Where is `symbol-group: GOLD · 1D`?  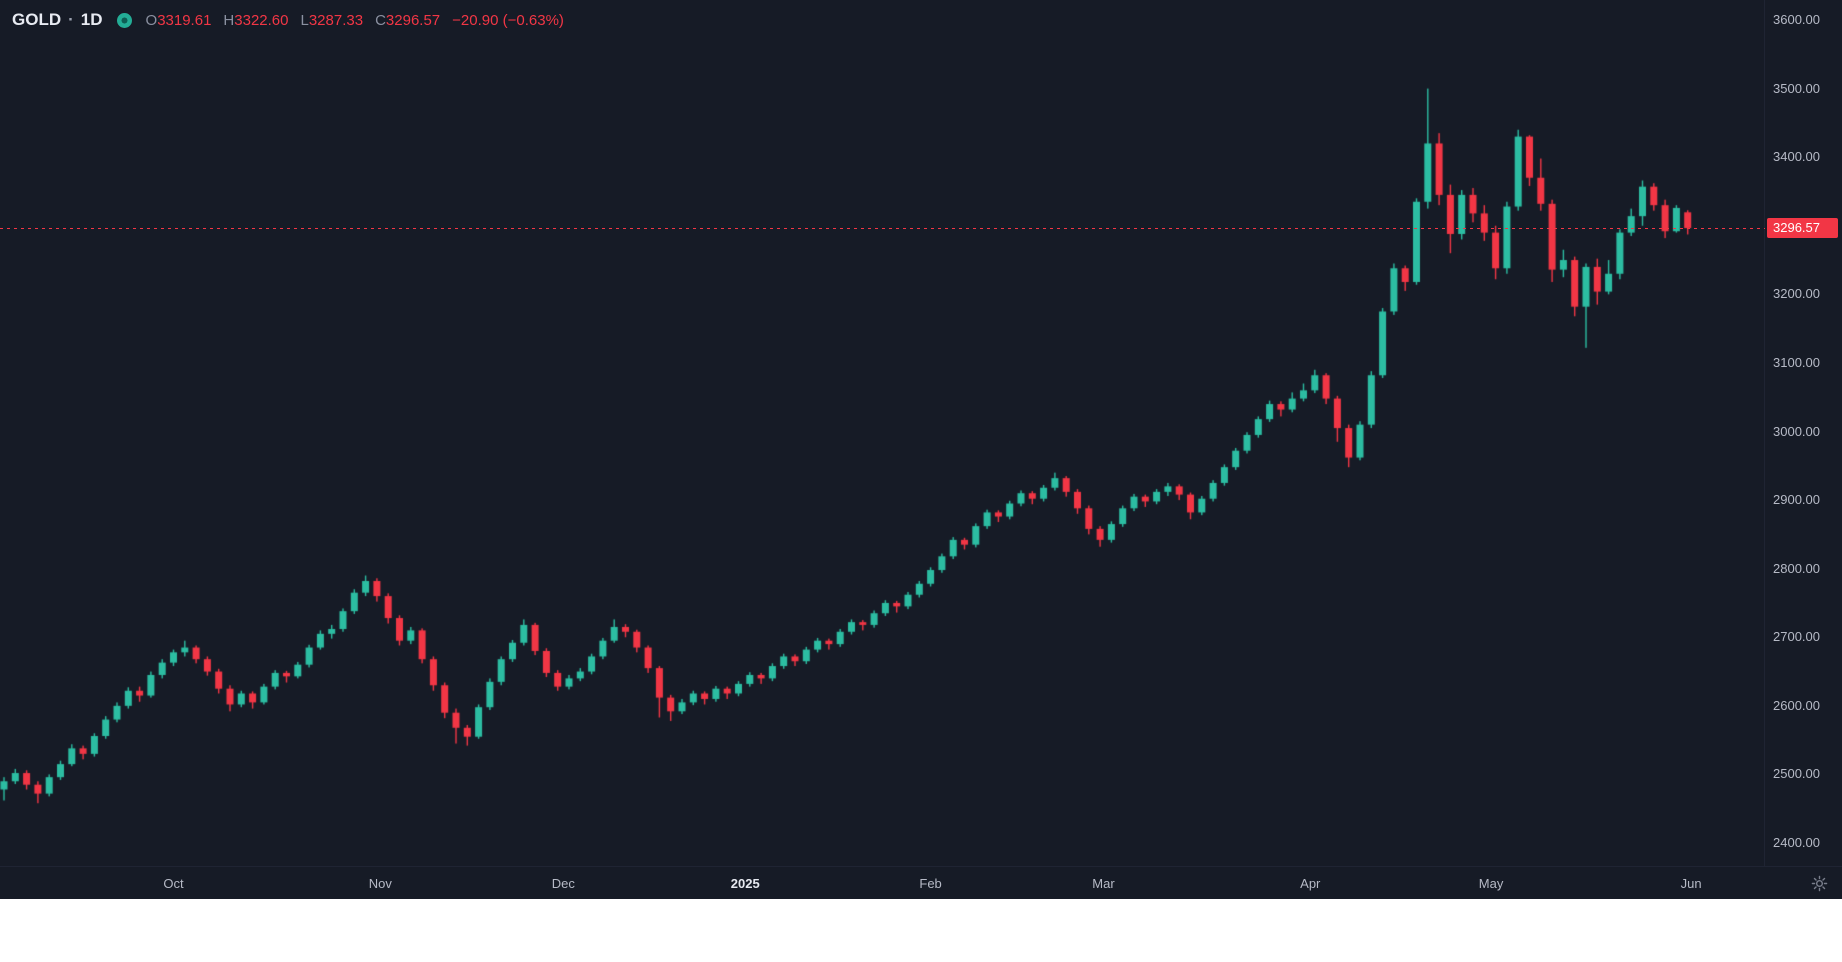 symbol-group: GOLD · 1D is located at coordinates (57, 20).